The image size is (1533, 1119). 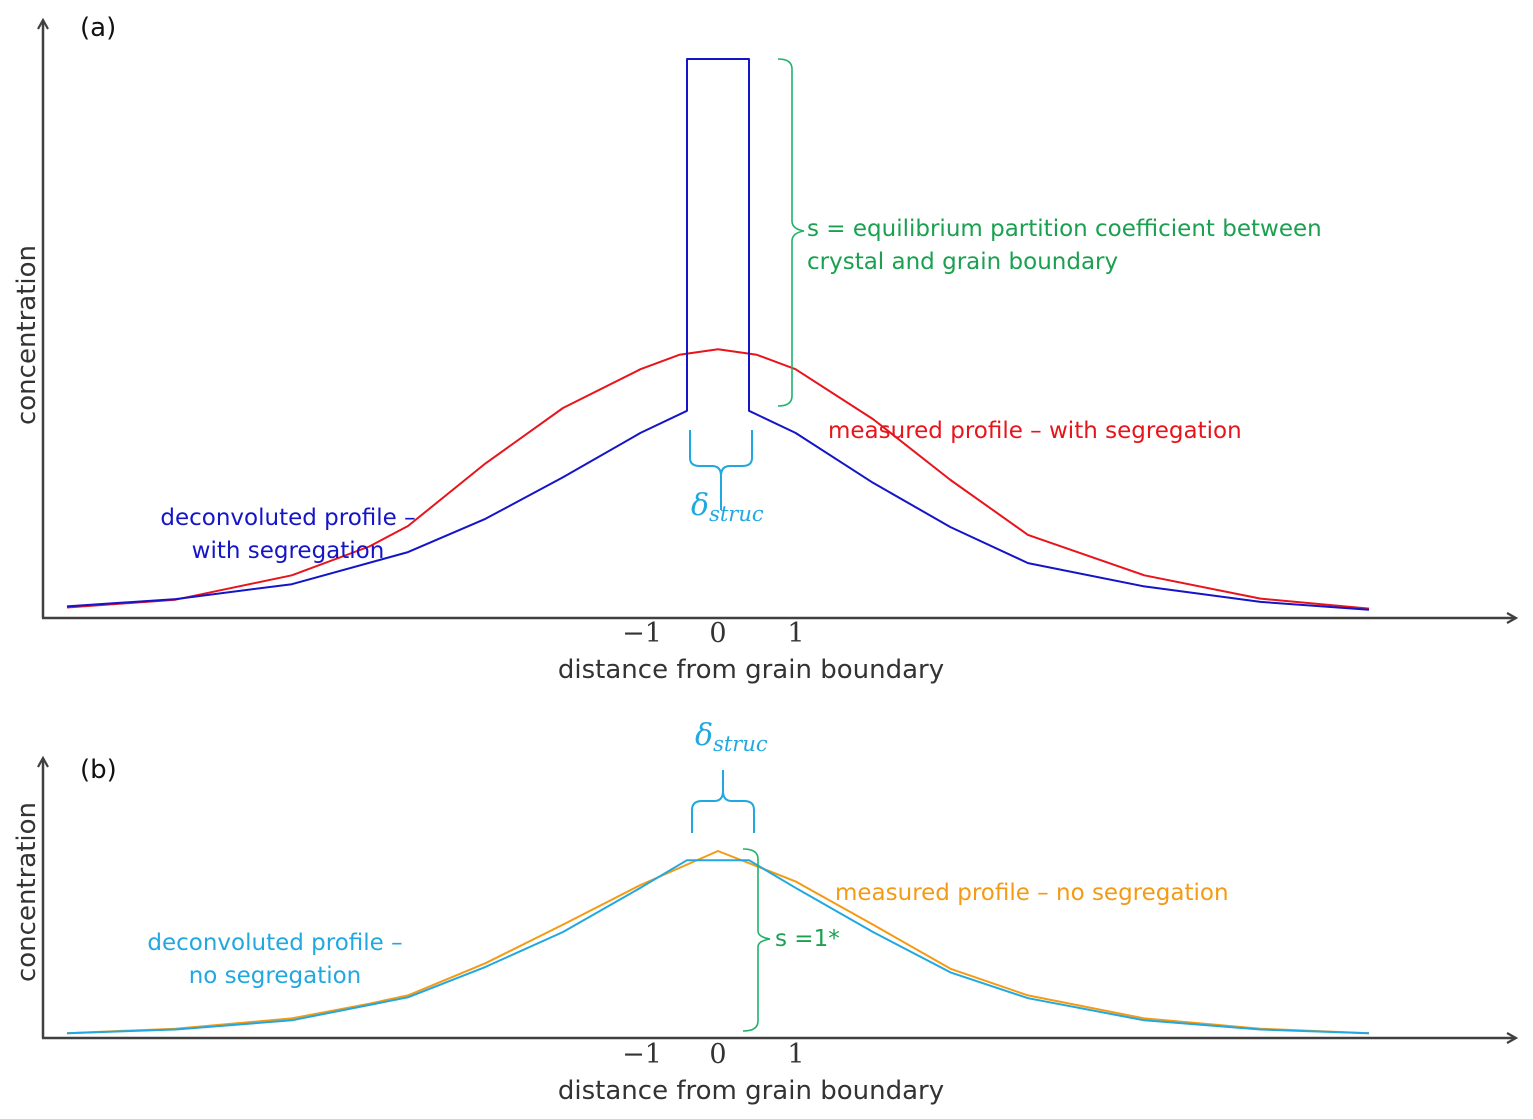 What do you see at coordinates (27, 335) in the screenshot?
I see `y-axis-title-a: concentration` at bounding box center [27, 335].